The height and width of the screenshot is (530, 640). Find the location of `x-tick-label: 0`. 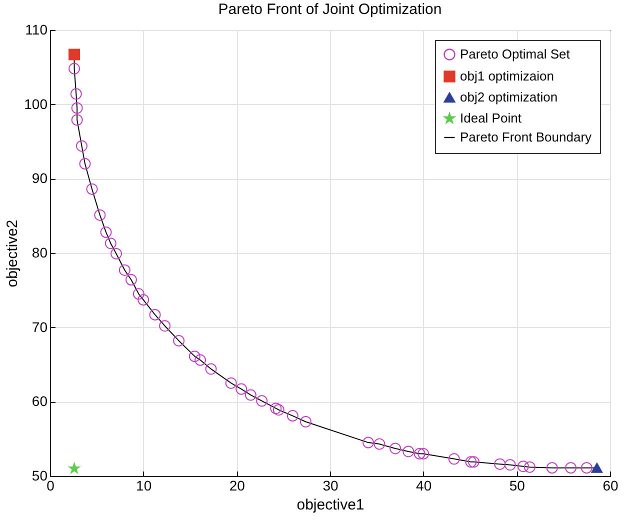

x-tick-label: 0 is located at coordinates (50, 486).